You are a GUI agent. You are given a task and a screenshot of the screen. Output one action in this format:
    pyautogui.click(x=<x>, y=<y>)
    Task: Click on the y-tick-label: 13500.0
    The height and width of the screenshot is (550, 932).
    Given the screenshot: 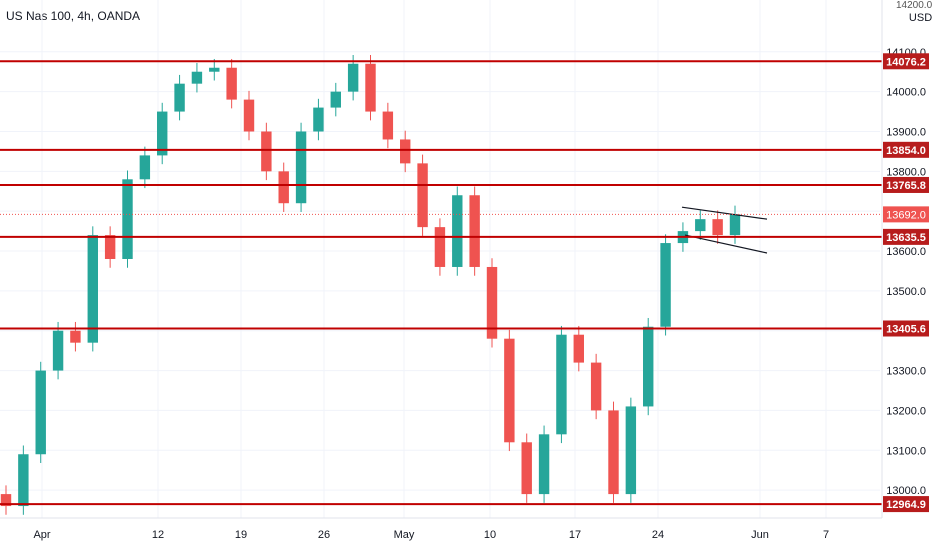 What is the action you would take?
    pyautogui.click(x=906, y=292)
    